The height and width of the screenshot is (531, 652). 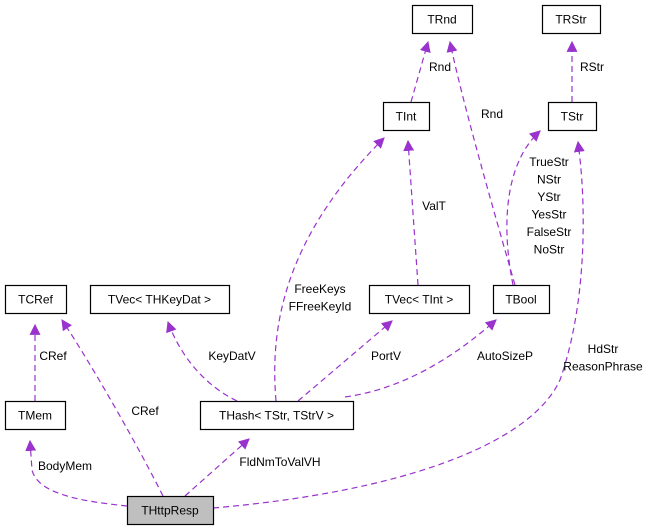 What do you see at coordinates (549, 206) in the screenshot?
I see `edge-label: TrueStr NStr YStr YesStr FalseStr NoStr` at bounding box center [549, 206].